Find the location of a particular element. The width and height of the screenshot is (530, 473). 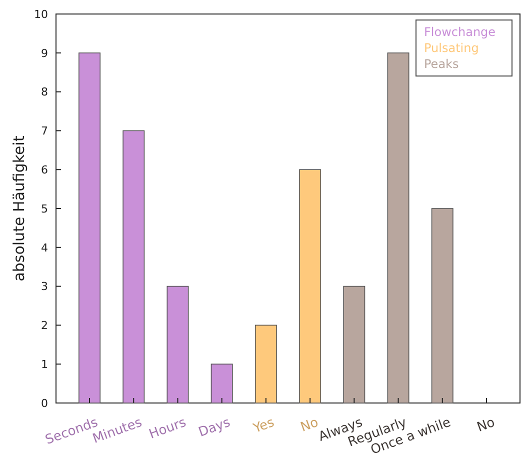

y-tick-label: 10 is located at coordinates (41, 14).